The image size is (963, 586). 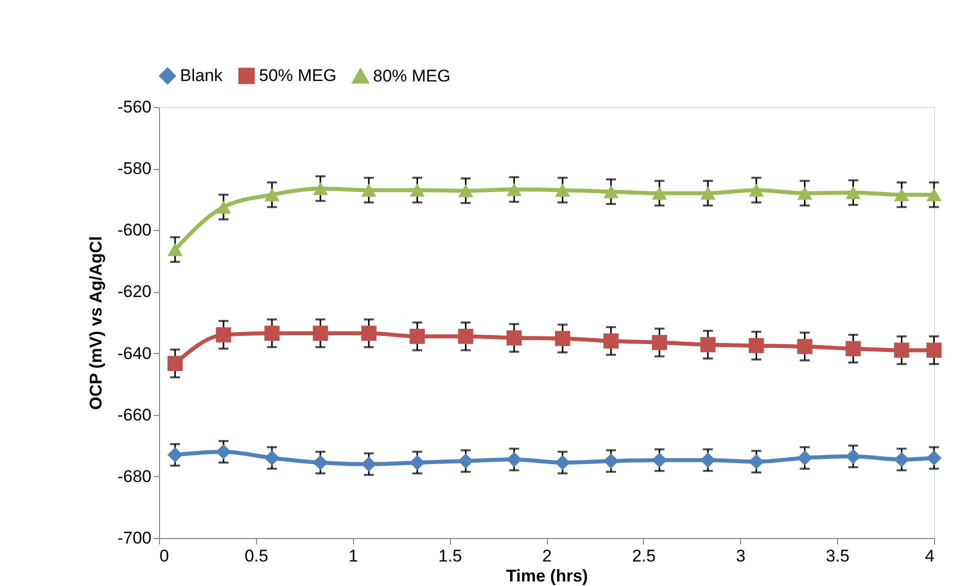 What do you see at coordinates (256, 556) in the screenshot?
I see `x-tick-label: 0.5` at bounding box center [256, 556].